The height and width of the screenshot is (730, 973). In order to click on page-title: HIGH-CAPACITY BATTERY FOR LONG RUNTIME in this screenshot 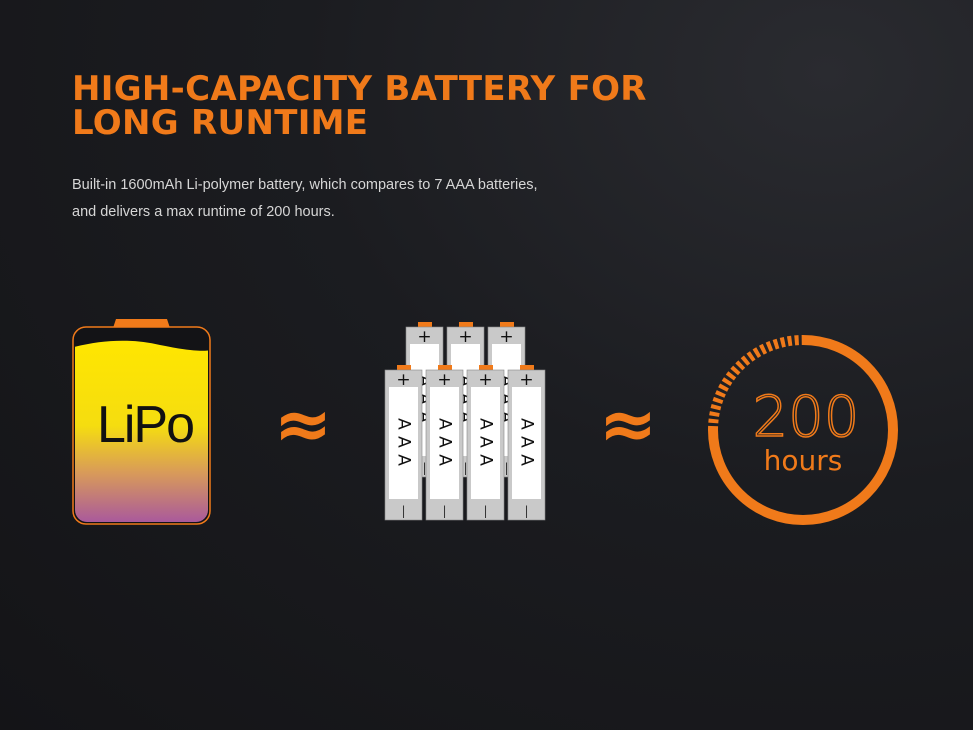, I will do `click(359, 106)`.